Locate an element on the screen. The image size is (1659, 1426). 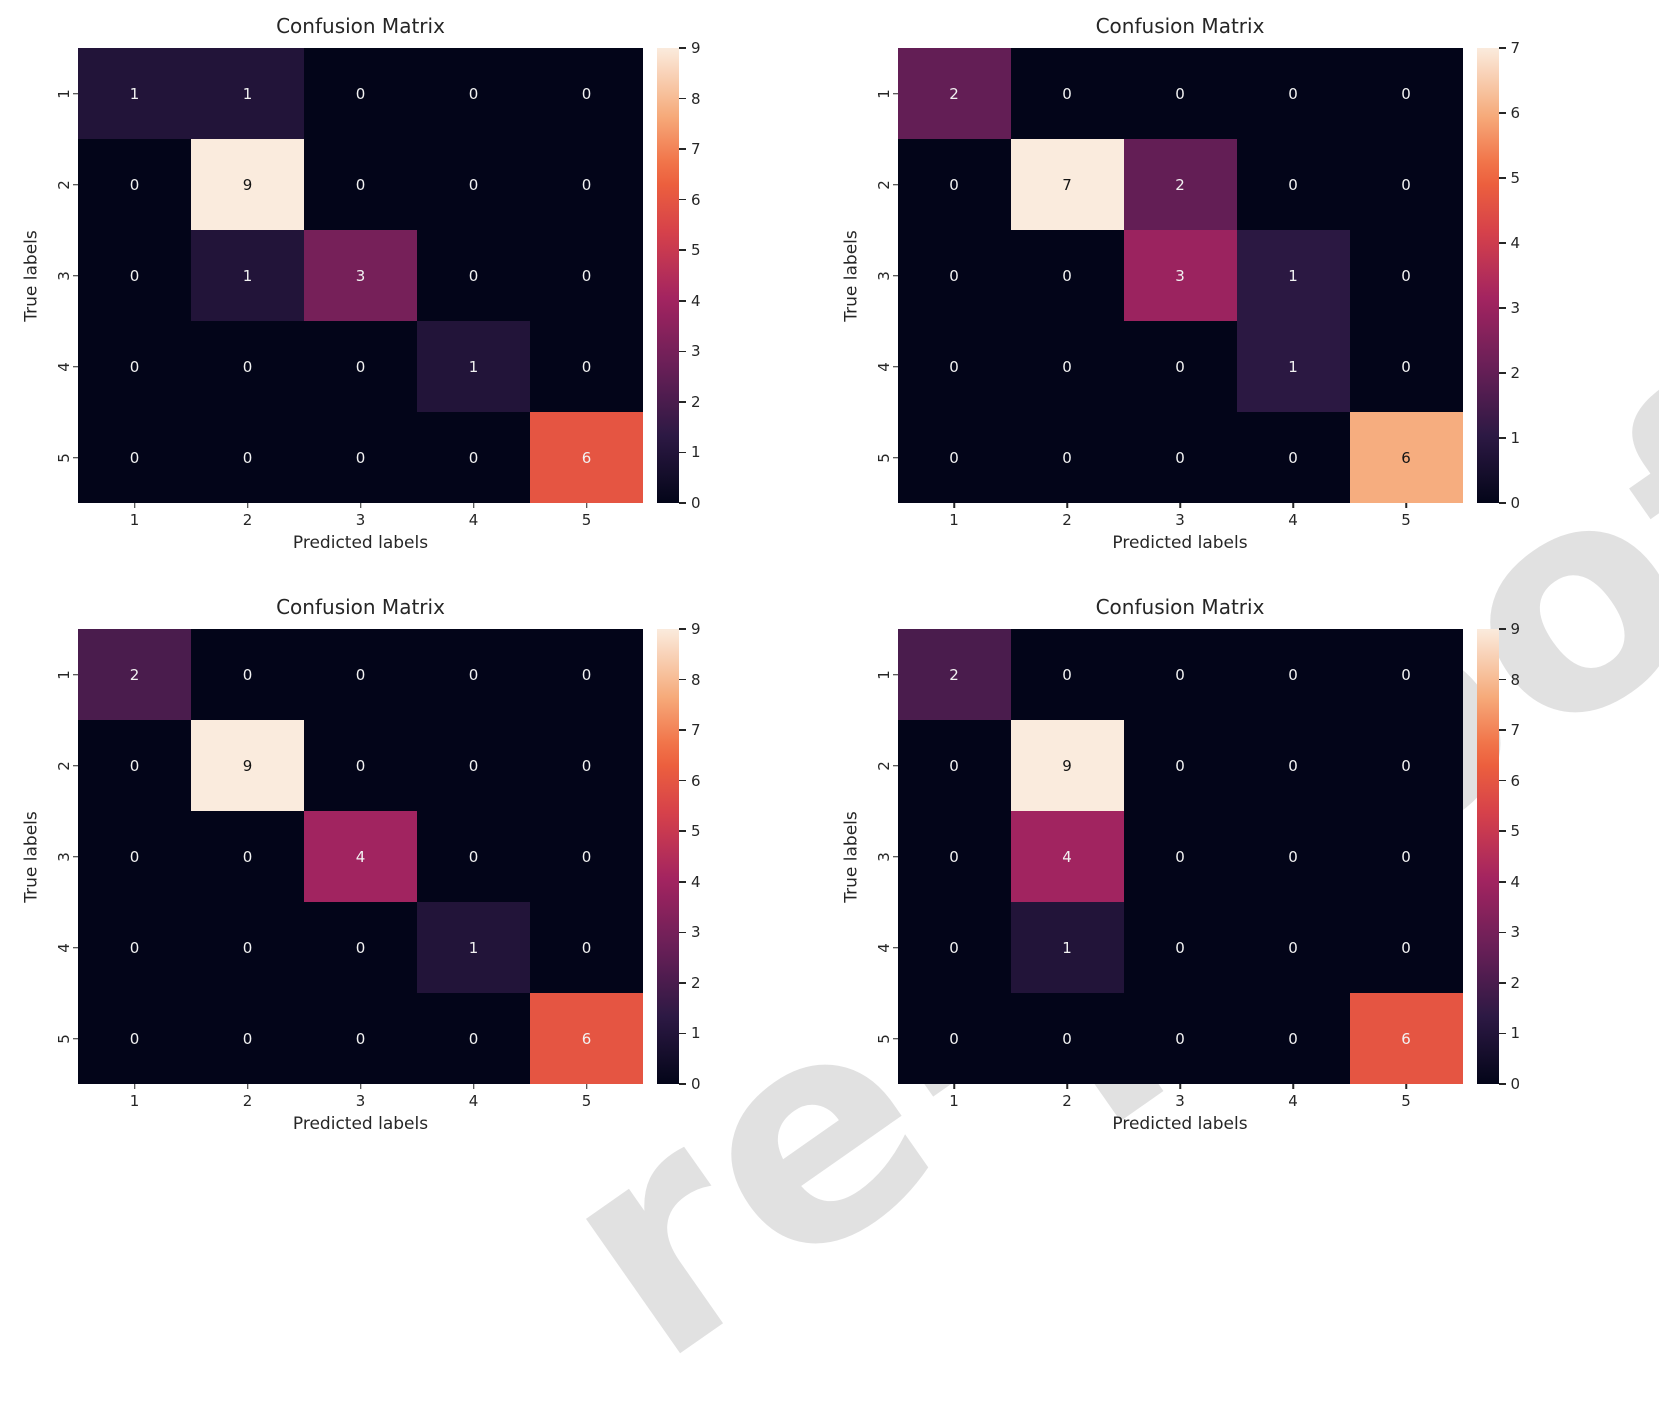
heatmap-cell: 7 is located at coordinates (1067, 184).